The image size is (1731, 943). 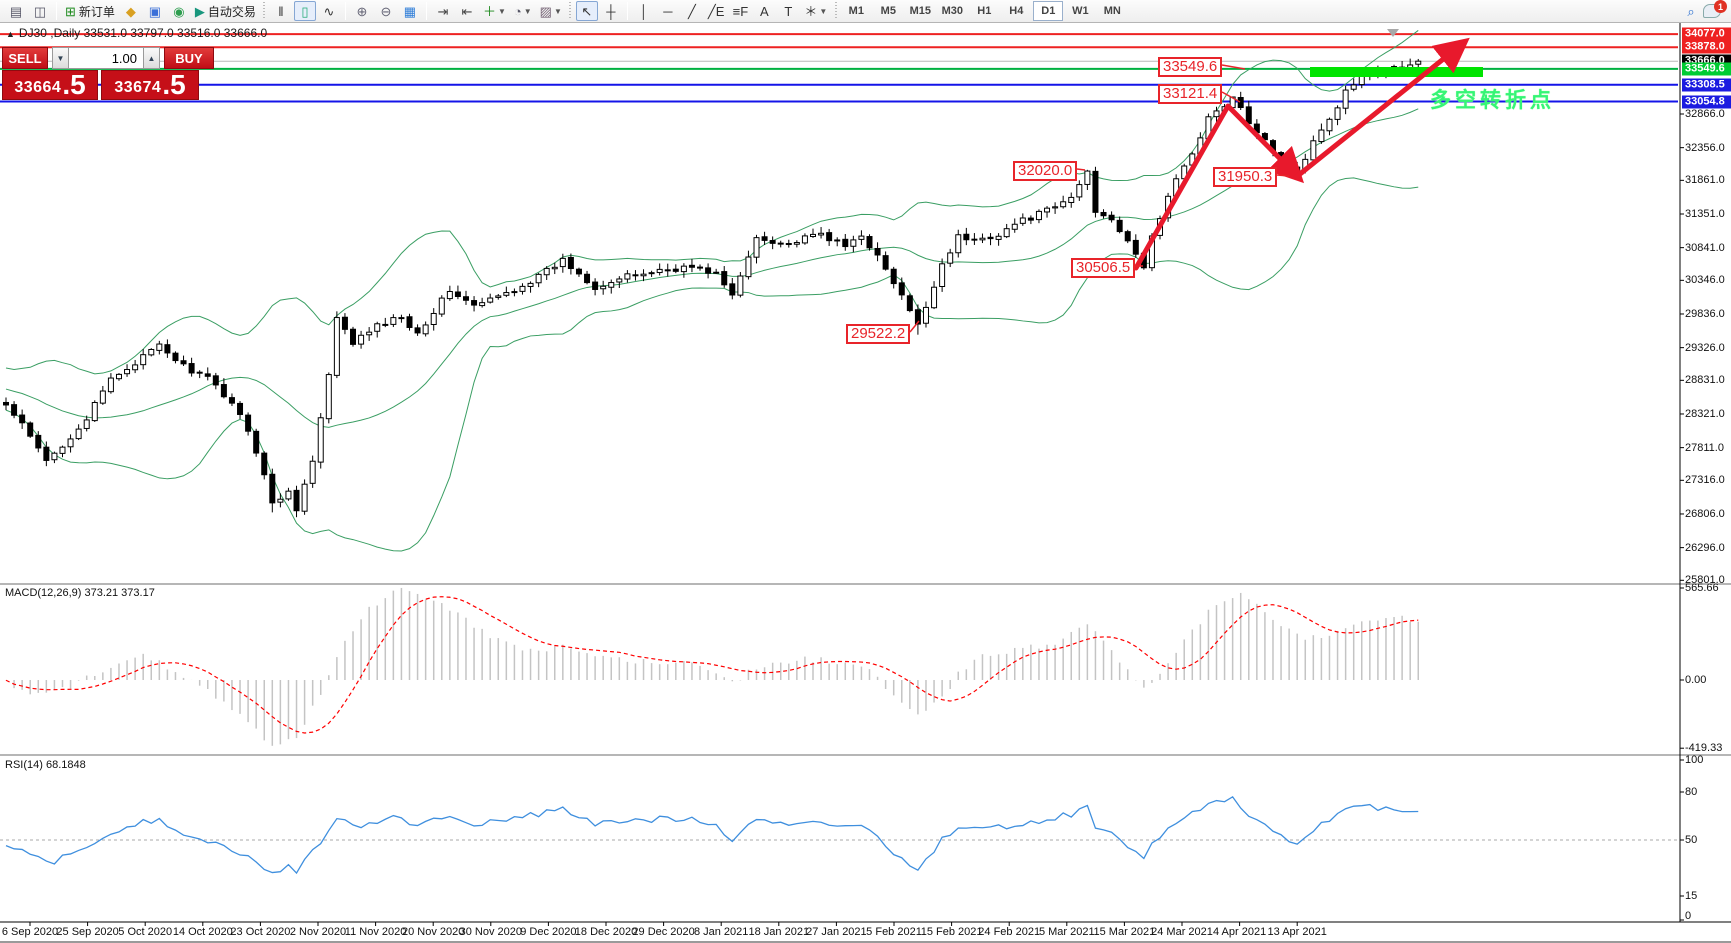 I want to click on horizontal-line-icon: ─, so click(x=668, y=11).